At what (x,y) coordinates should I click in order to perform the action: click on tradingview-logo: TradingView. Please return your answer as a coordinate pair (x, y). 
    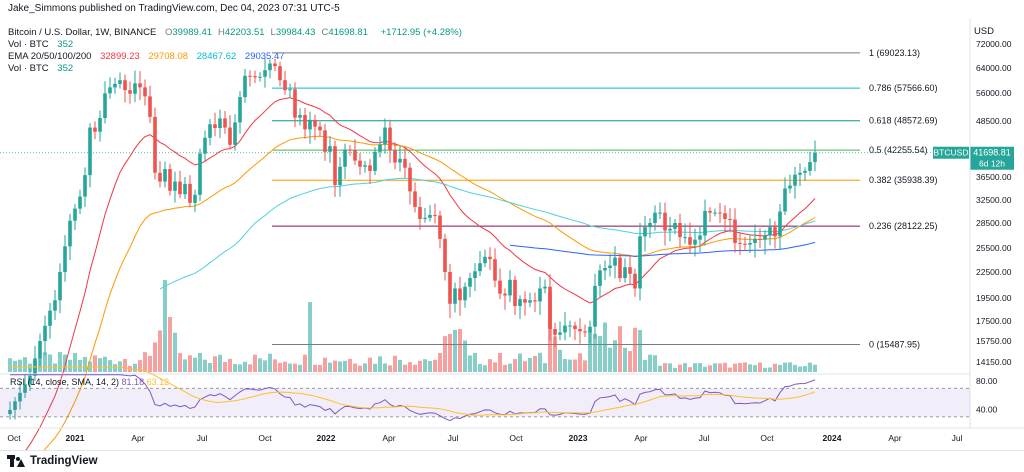
    Looking at the image, I should click on (52, 461).